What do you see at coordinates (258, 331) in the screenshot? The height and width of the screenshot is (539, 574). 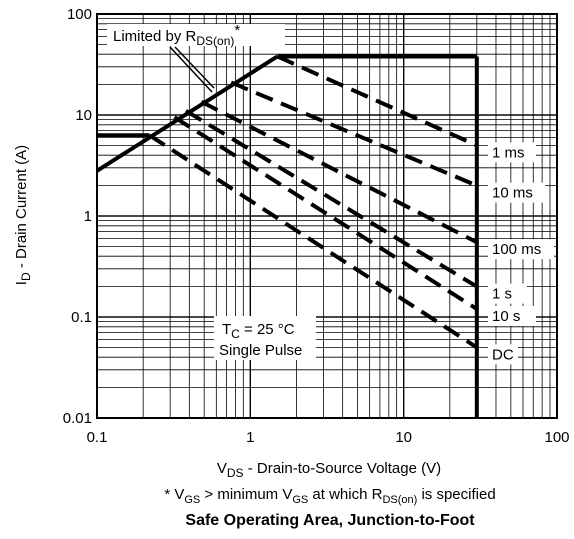 I see `tc-label: TC = 25 °C` at bounding box center [258, 331].